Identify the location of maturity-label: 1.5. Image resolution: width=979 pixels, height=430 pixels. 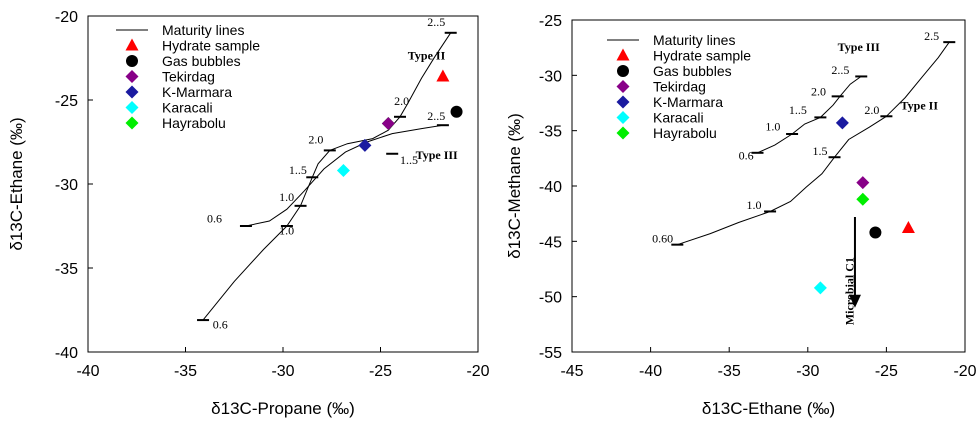
(820, 151).